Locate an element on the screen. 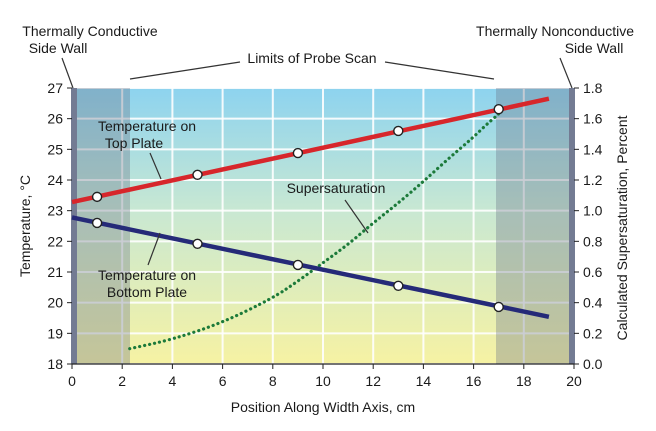 The height and width of the screenshot is (431, 656). y2-tick-label-9: 1.8 is located at coordinates (593, 88).